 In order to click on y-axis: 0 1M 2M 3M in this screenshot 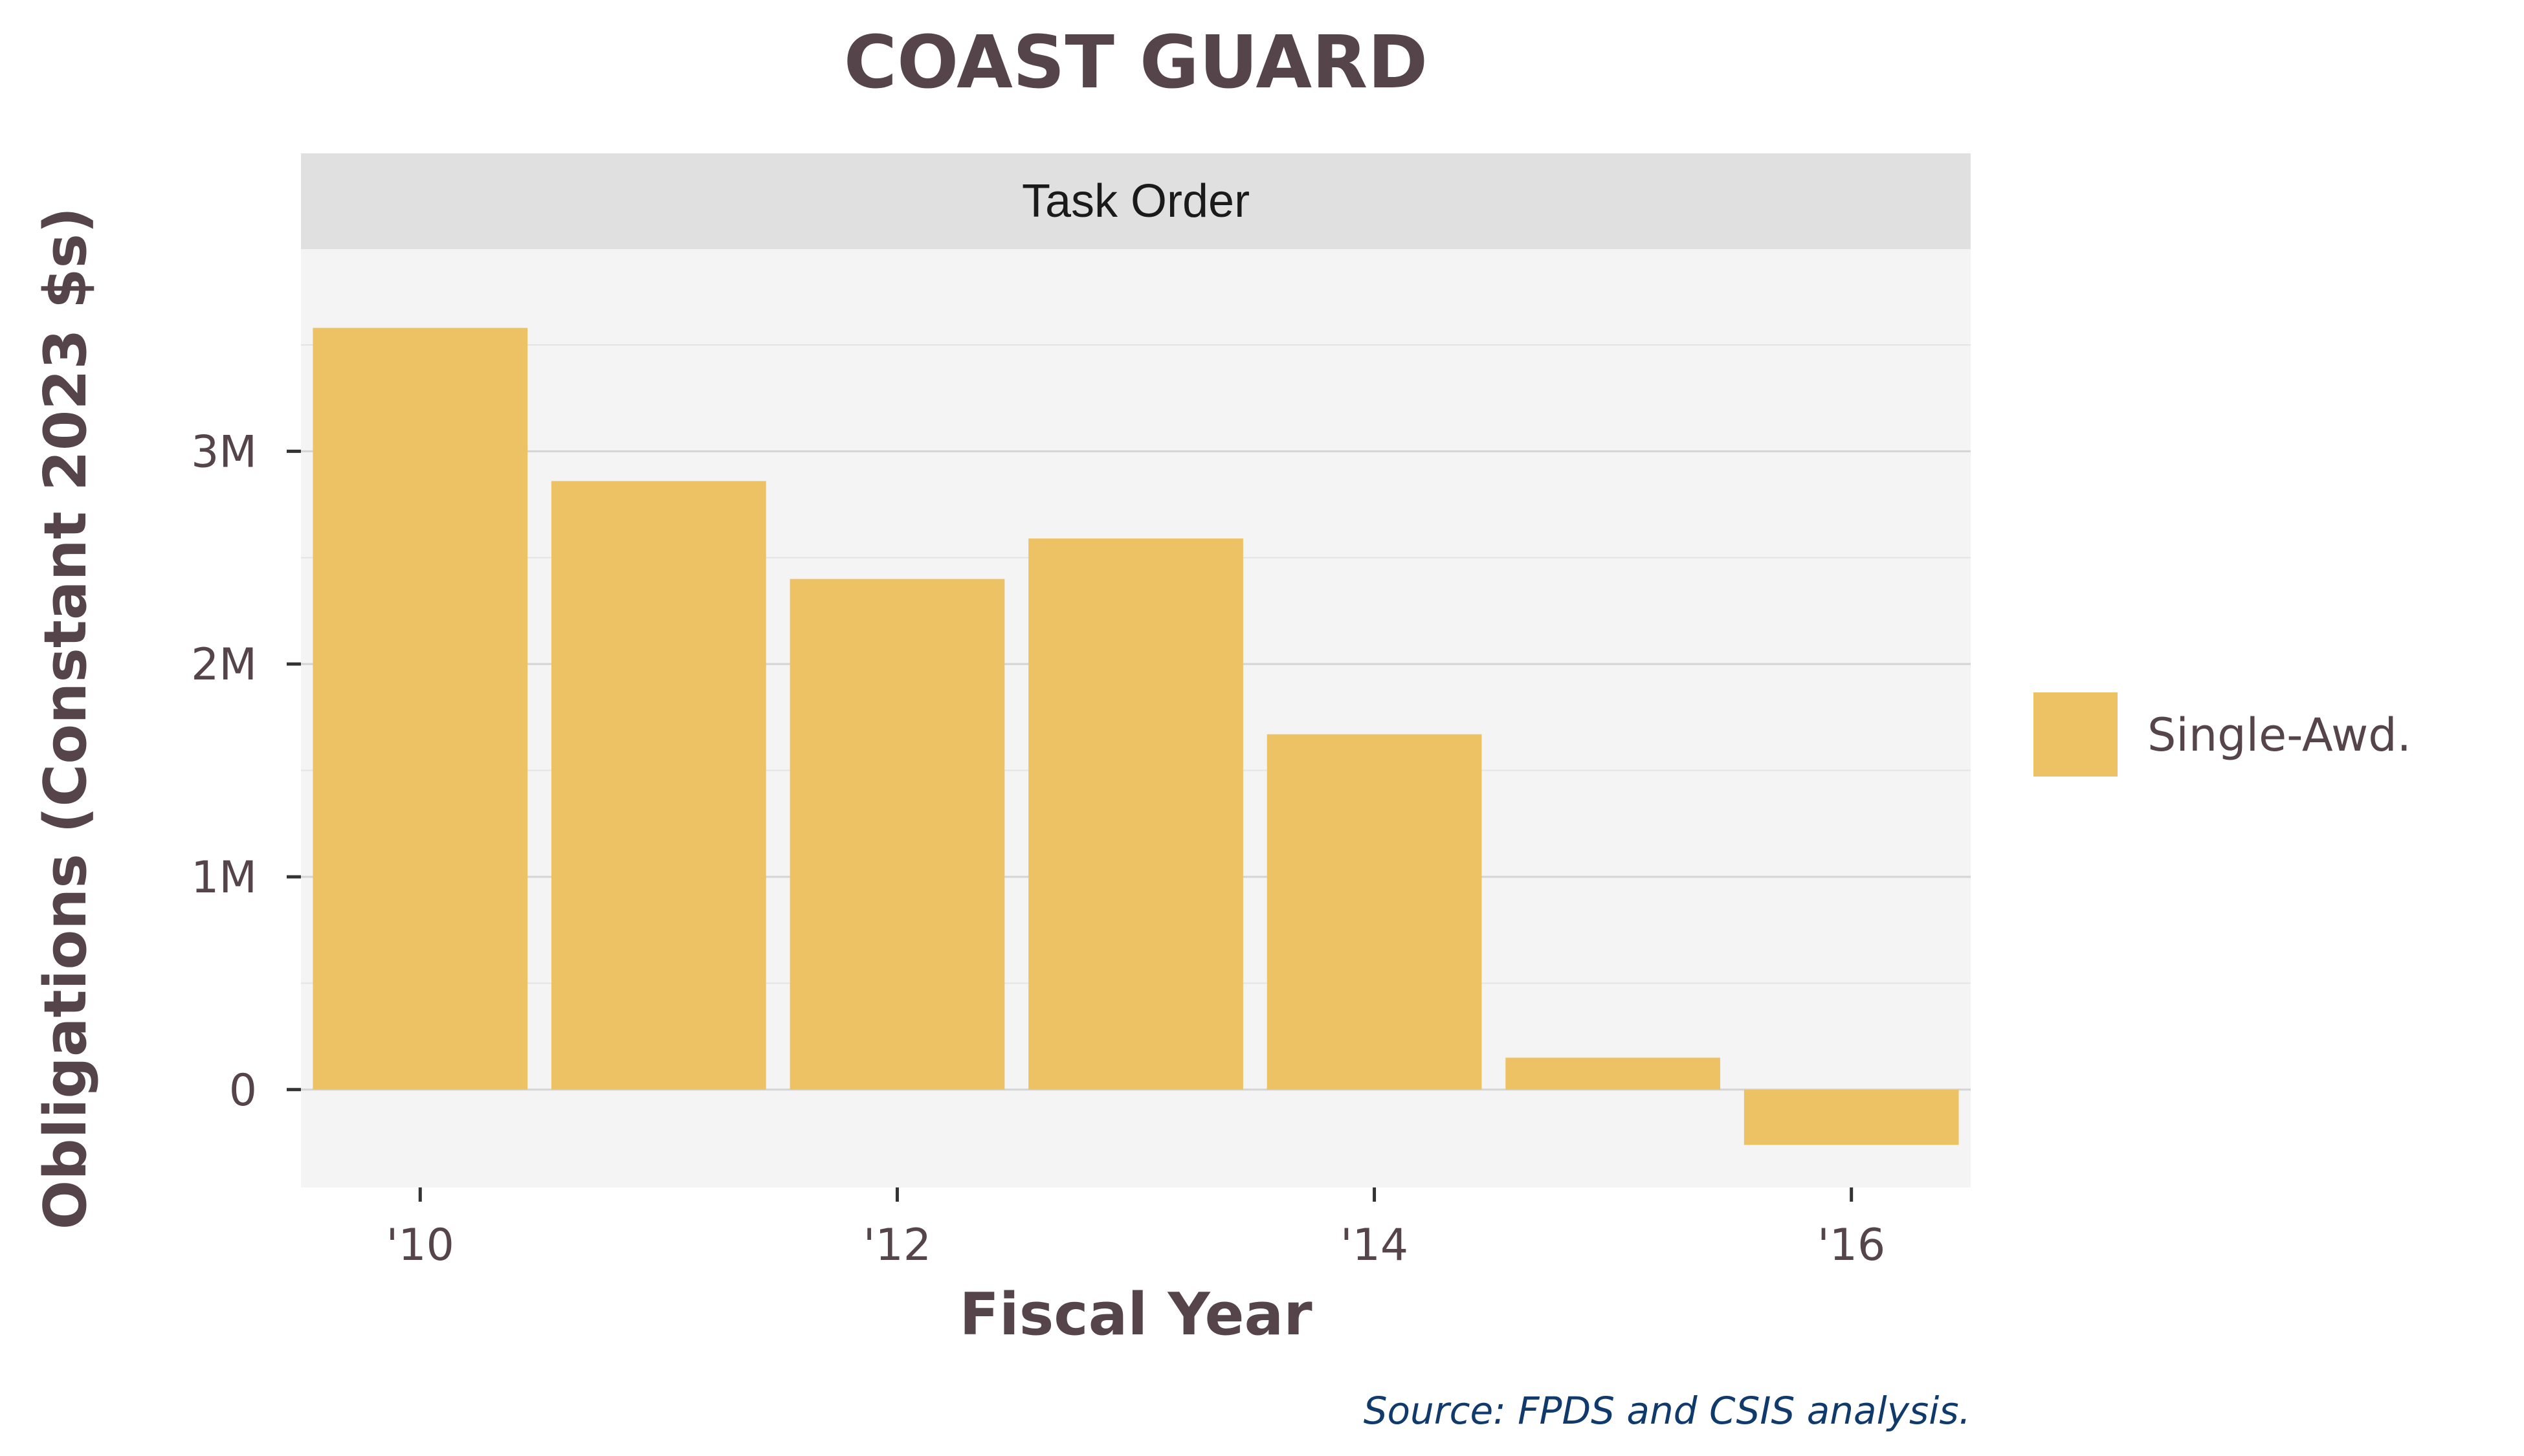, I will do `click(246, 771)`.